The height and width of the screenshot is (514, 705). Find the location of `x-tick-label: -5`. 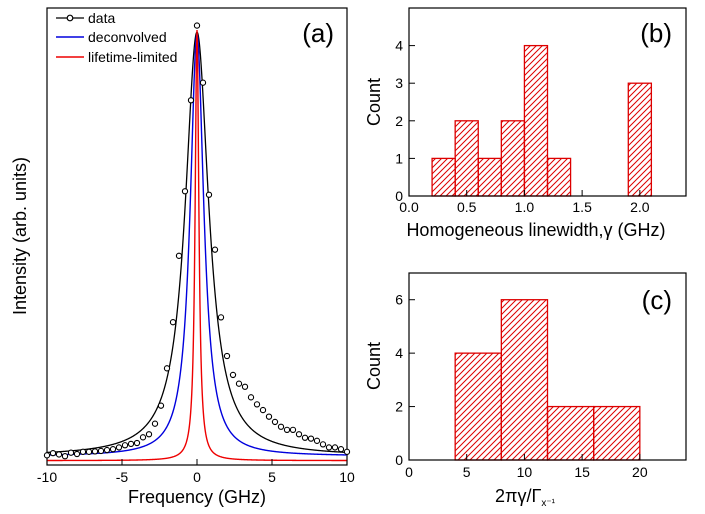

x-tick-label: -5 is located at coordinates (122, 477).